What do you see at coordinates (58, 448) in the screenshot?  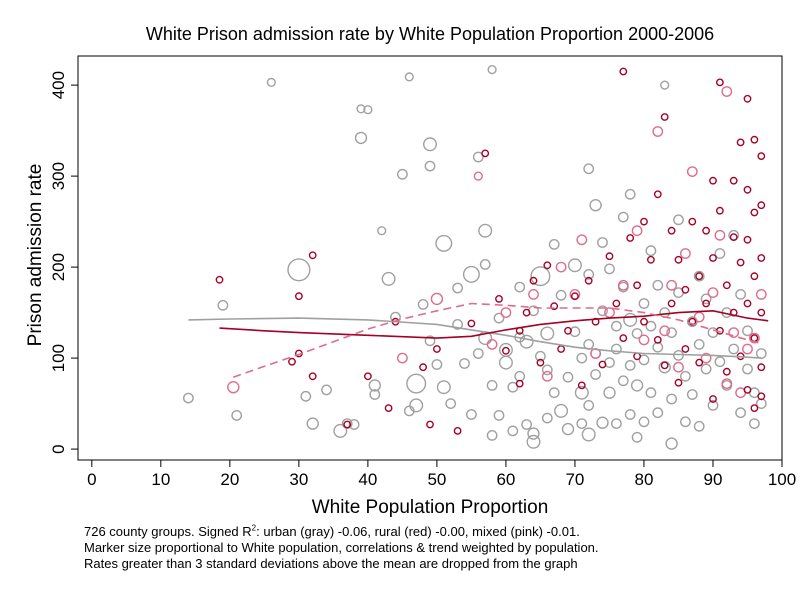 I see `y-tick-label: 0` at bounding box center [58, 448].